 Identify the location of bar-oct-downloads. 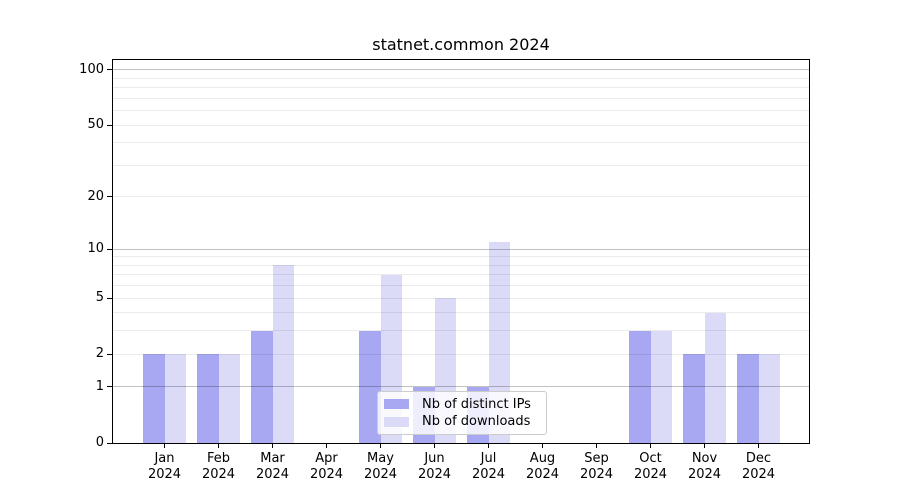
(661, 386).